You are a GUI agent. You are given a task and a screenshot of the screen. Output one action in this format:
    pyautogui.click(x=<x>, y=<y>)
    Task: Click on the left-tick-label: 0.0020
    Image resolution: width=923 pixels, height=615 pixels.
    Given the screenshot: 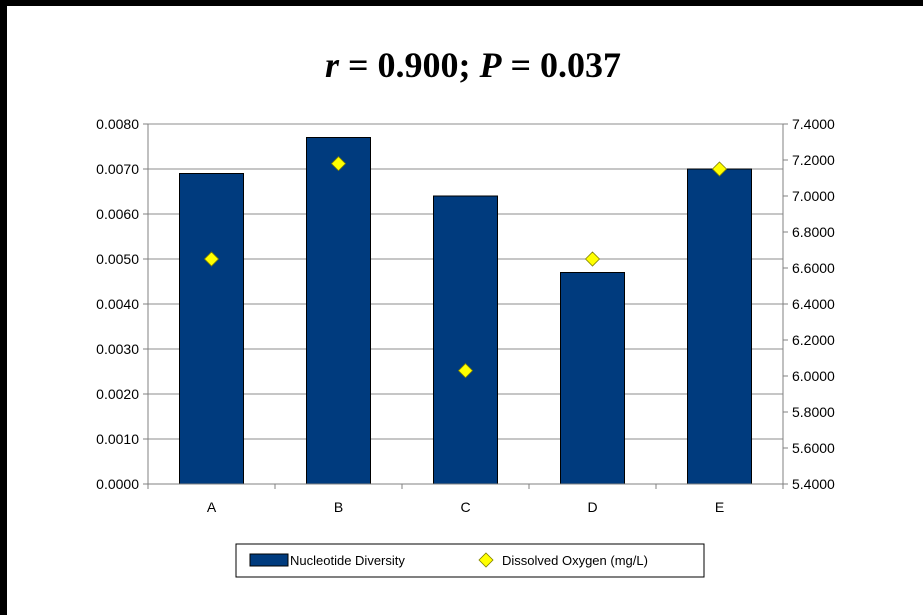 What is the action you would take?
    pyautogui.click(x=117, y=394)
    